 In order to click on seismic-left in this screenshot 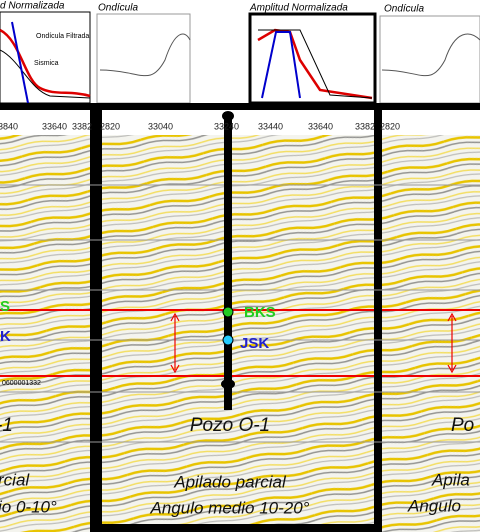, I will do `click(45, 333)`.